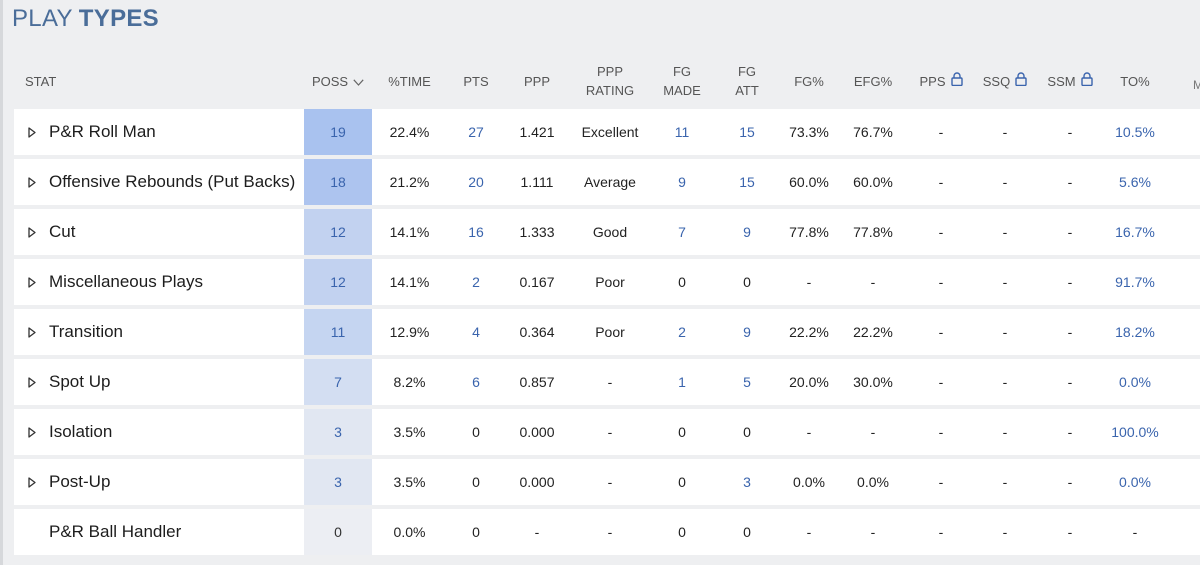  I want to click on play-type-label: Transition, so click(86, 331).